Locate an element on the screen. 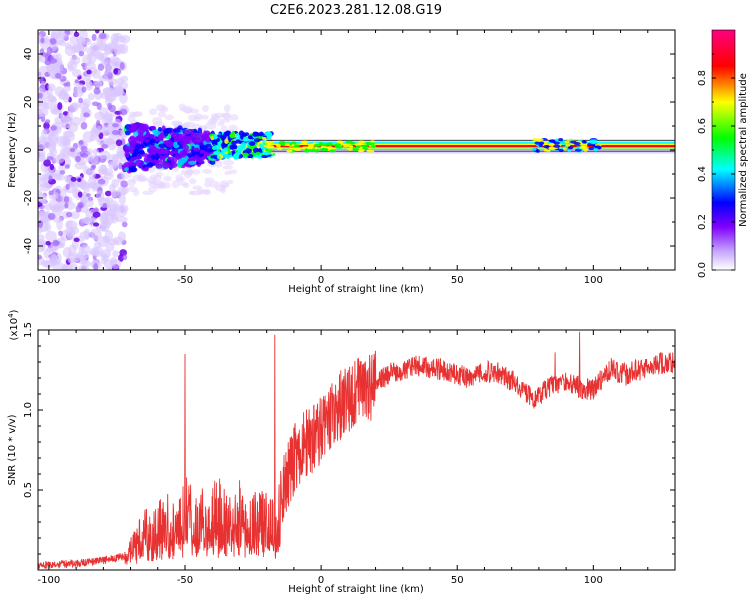  spectrogram-xtick-label: -100 is located at coordinates (49, 280).